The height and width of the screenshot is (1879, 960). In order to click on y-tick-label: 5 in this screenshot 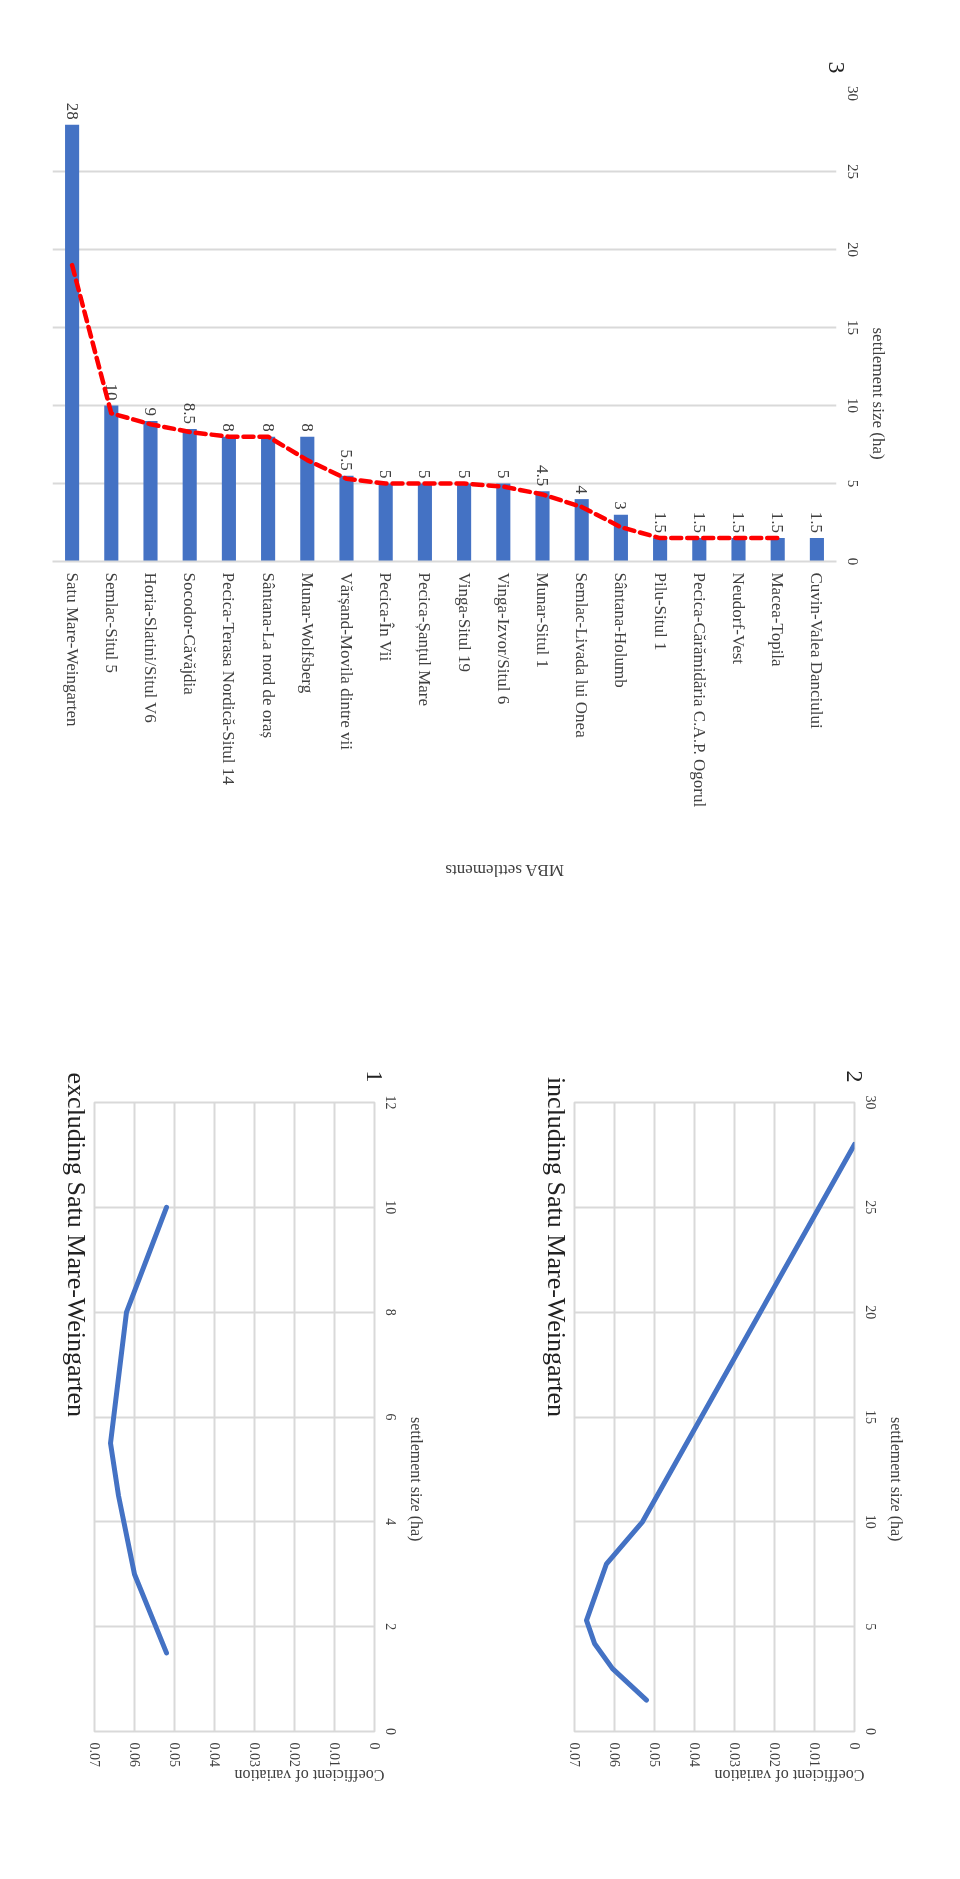, I will do `click(852, 483)`.